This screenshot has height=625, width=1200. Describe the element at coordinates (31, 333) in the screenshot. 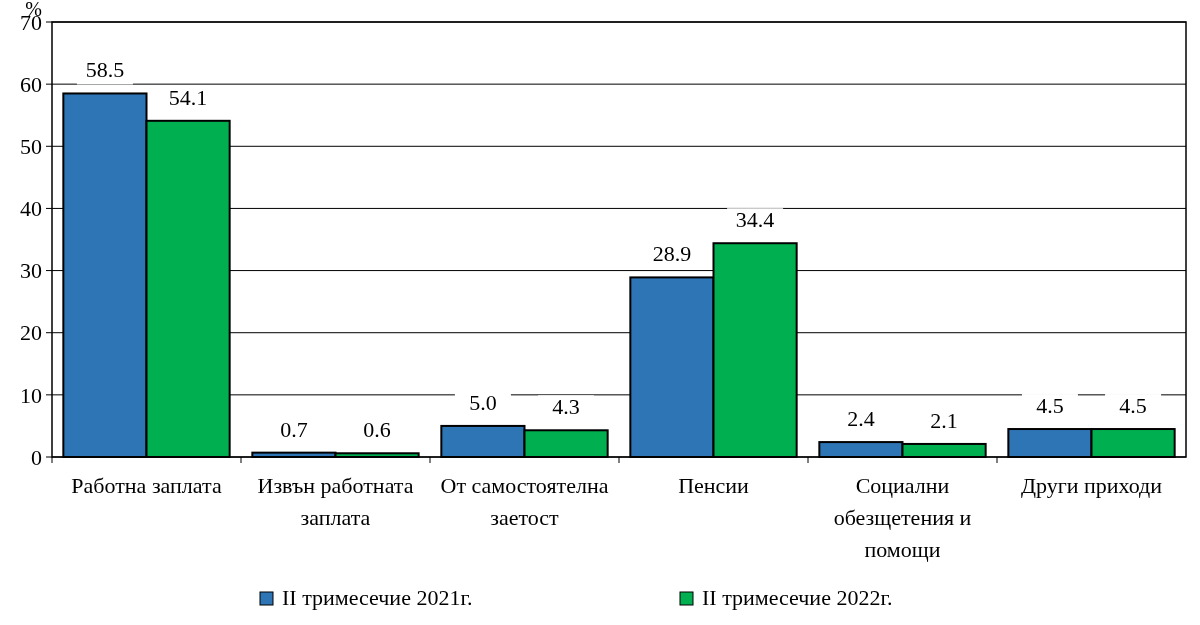

I see `y-tick-label: 20` at that location.